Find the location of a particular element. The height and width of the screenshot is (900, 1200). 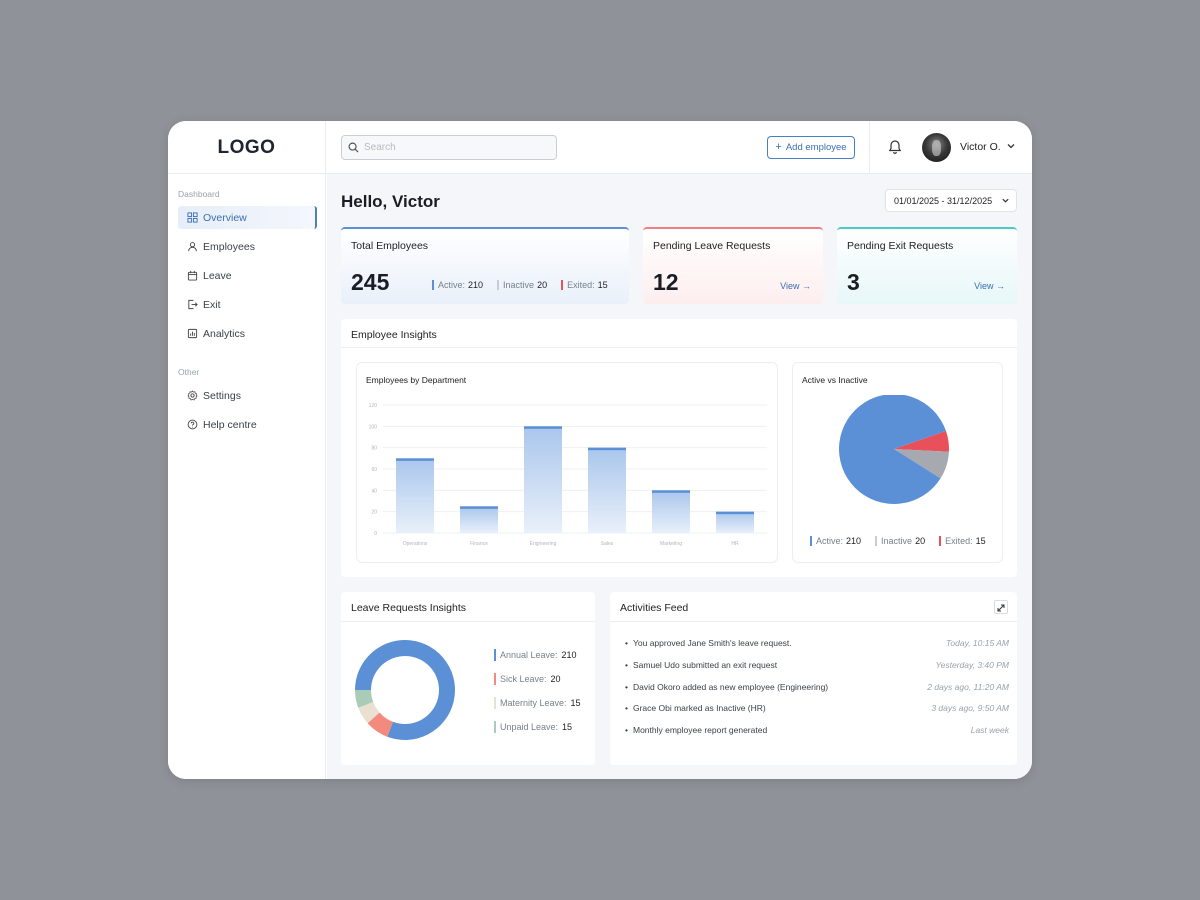

grid-icon is located at coordinates (192, 217).